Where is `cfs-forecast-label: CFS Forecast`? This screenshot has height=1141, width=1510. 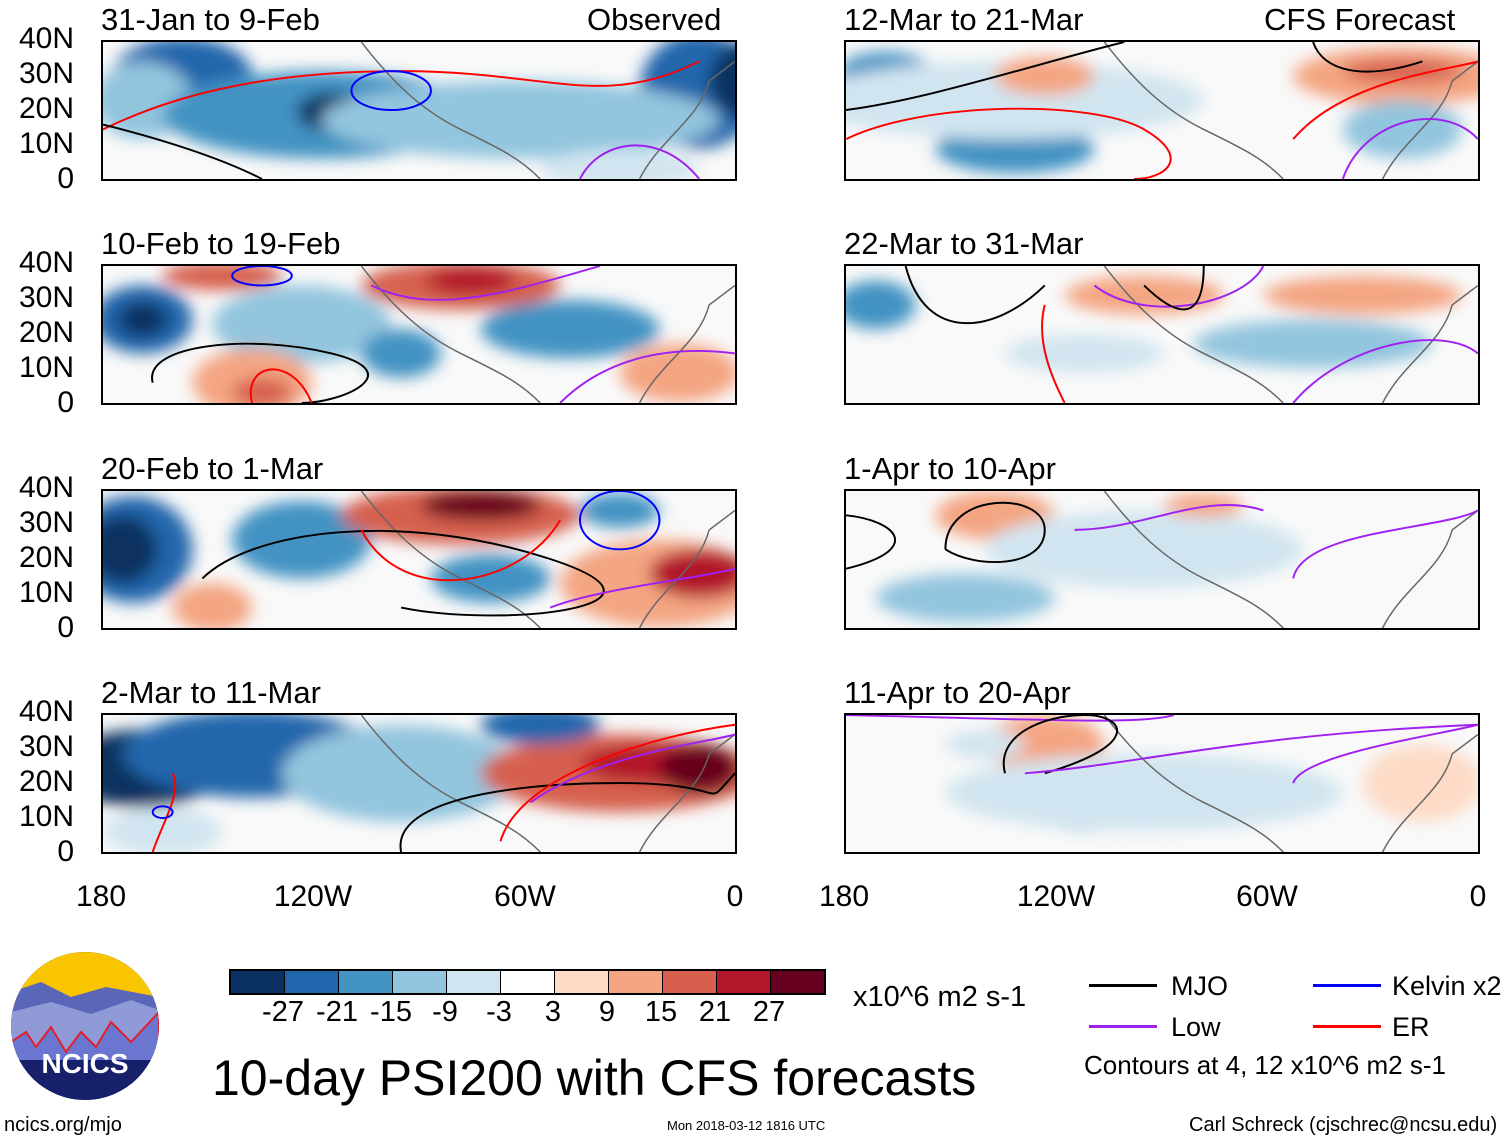
cfs-forecast-label: CFS Forecast is located at coordinates (1360, 19).